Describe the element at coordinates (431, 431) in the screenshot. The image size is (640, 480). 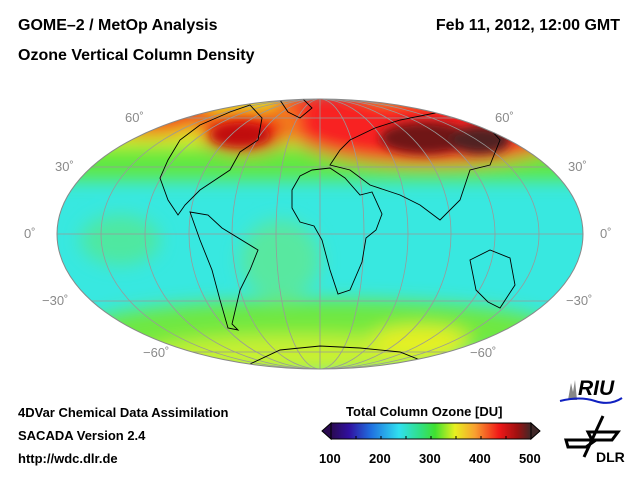
I see `colorbar` at that location.